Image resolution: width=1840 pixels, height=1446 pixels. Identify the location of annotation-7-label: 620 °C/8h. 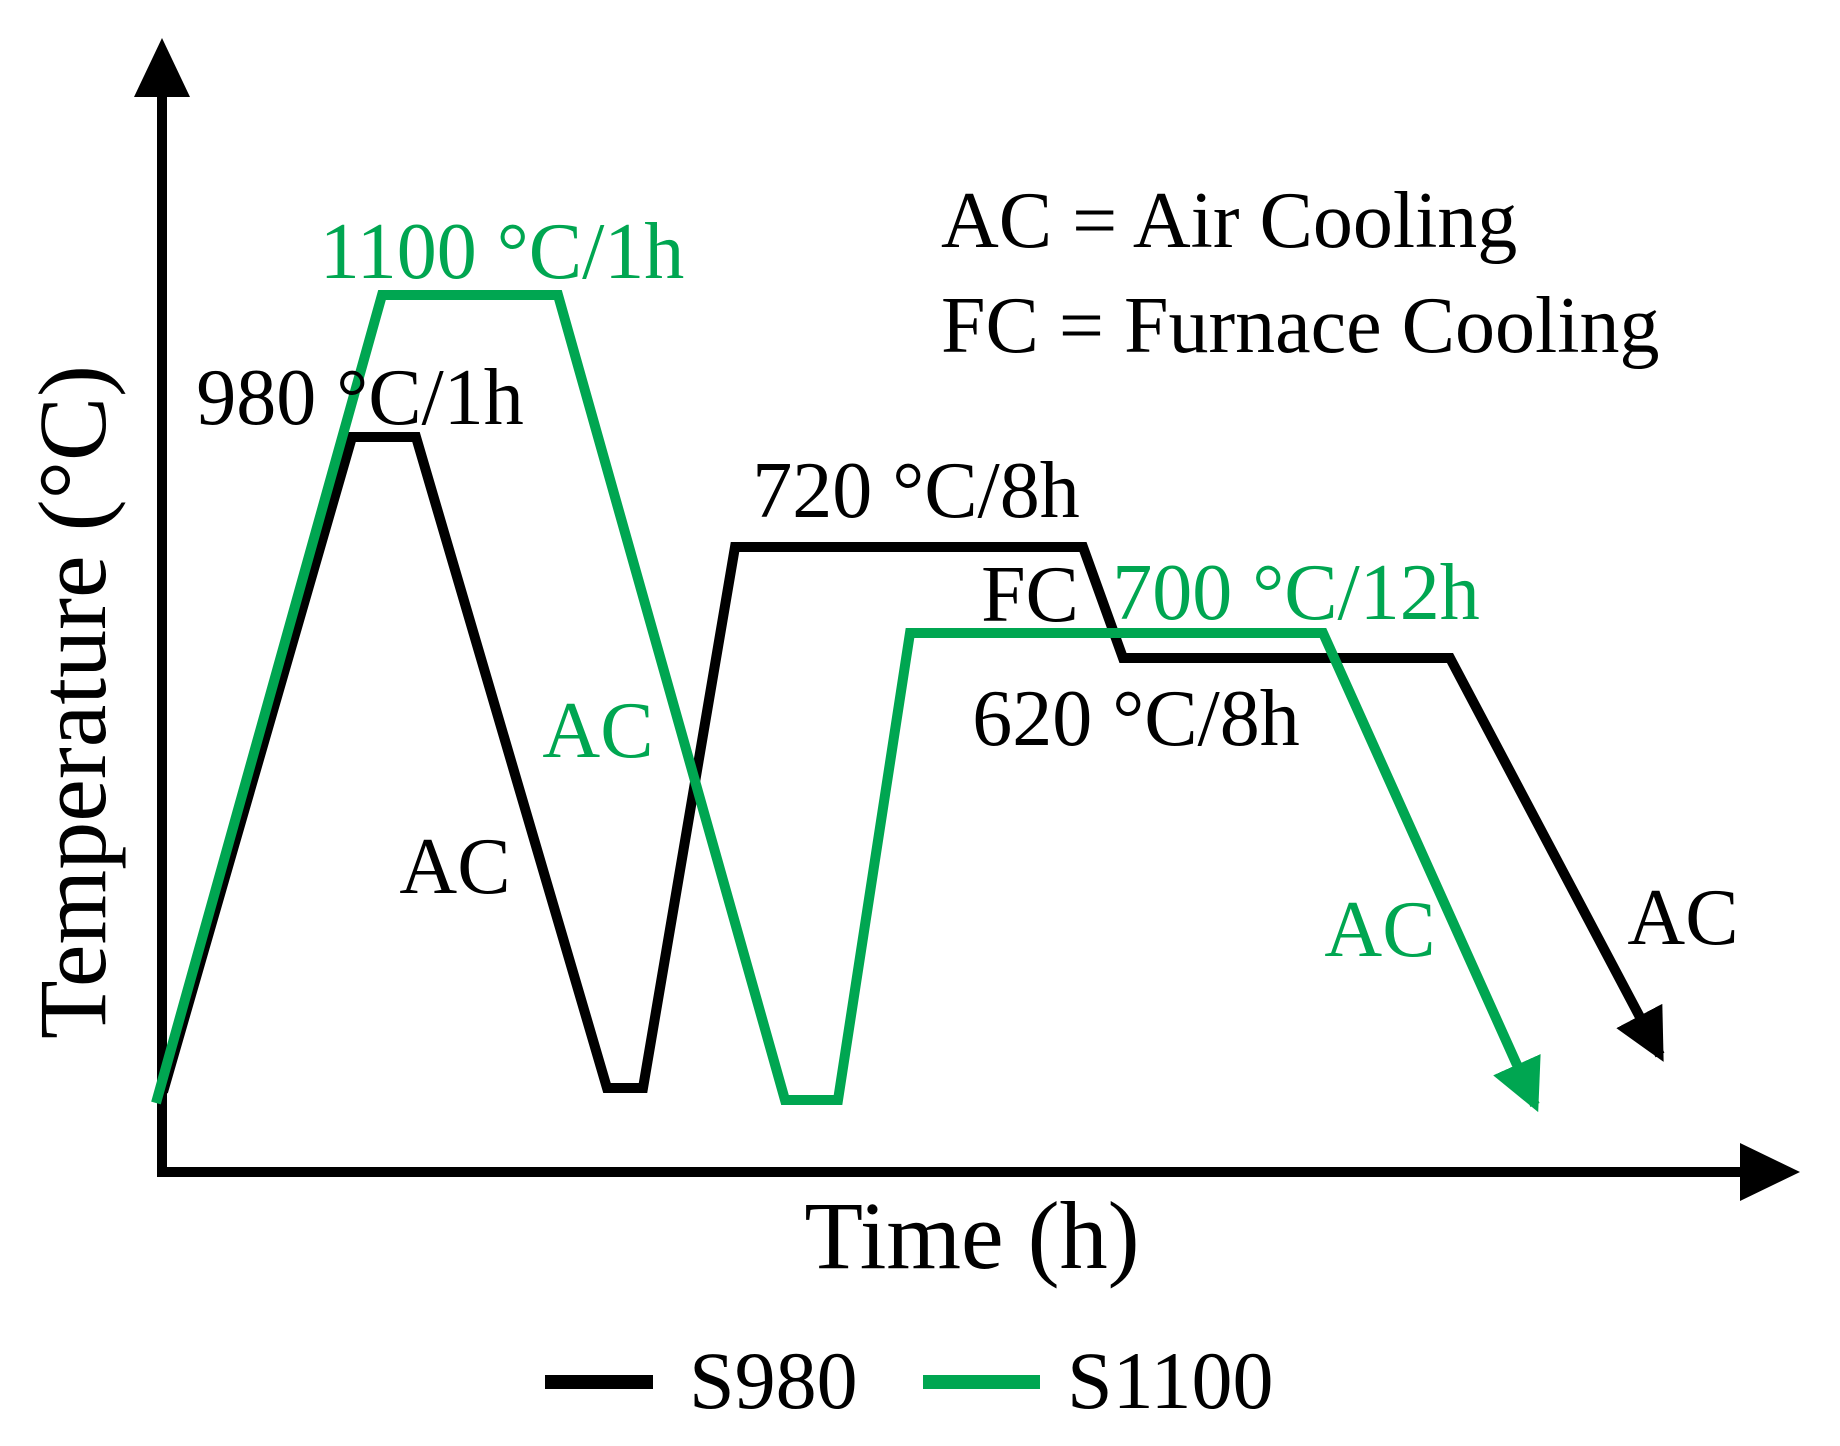
(1136, 719).